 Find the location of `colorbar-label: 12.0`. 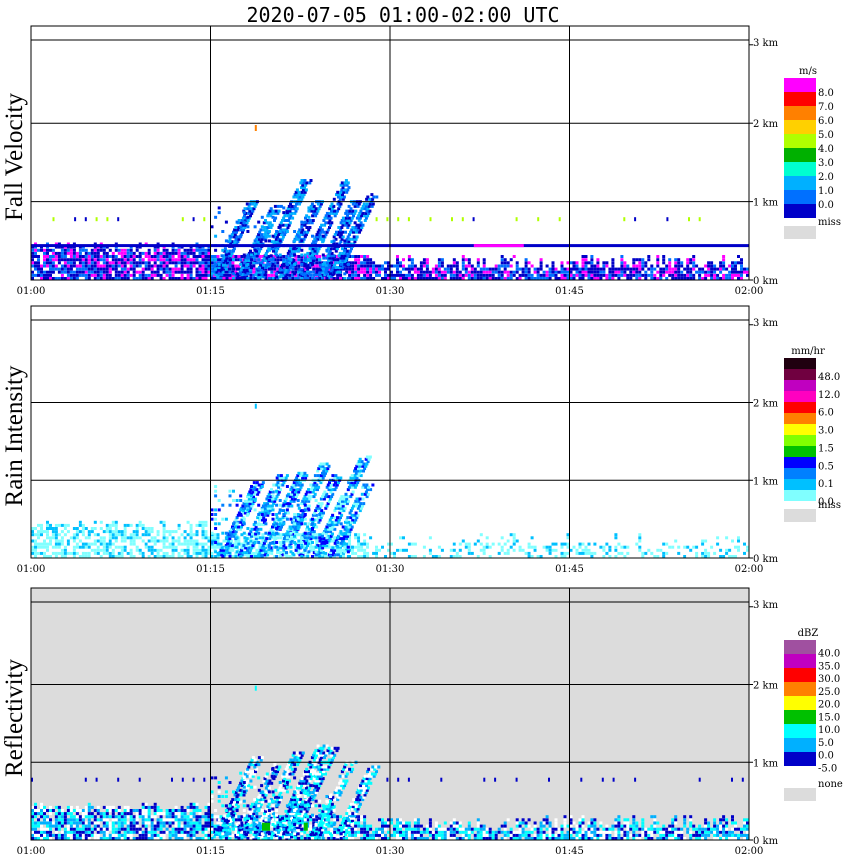

colorbar-label: 12.0 is located at coordinates (829, 395).